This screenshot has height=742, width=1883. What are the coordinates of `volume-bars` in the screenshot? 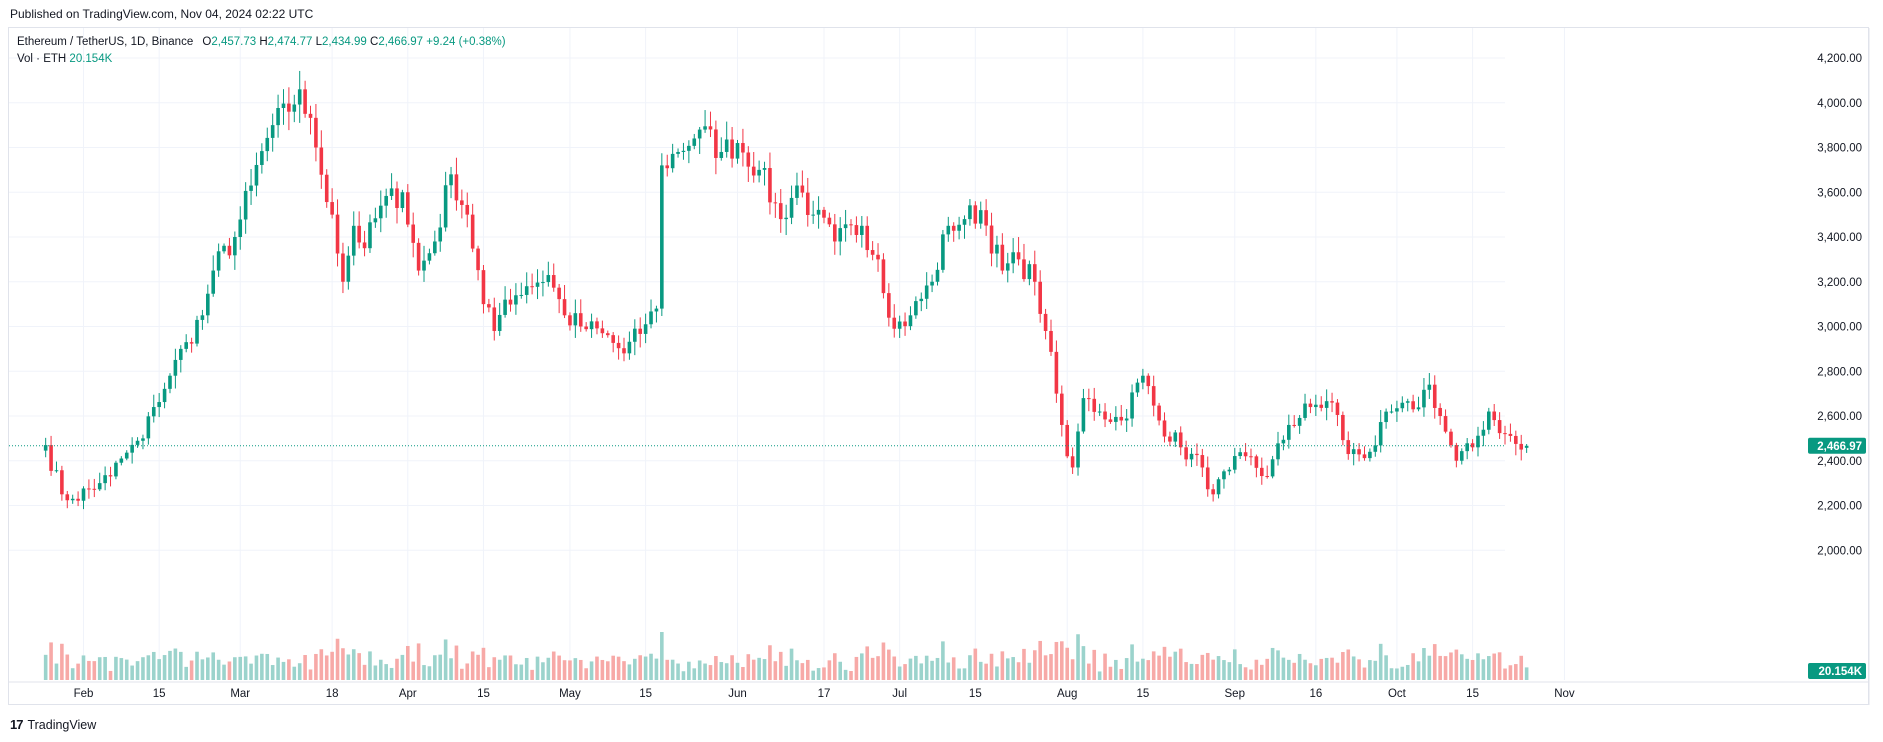 It's located at (786, 656).